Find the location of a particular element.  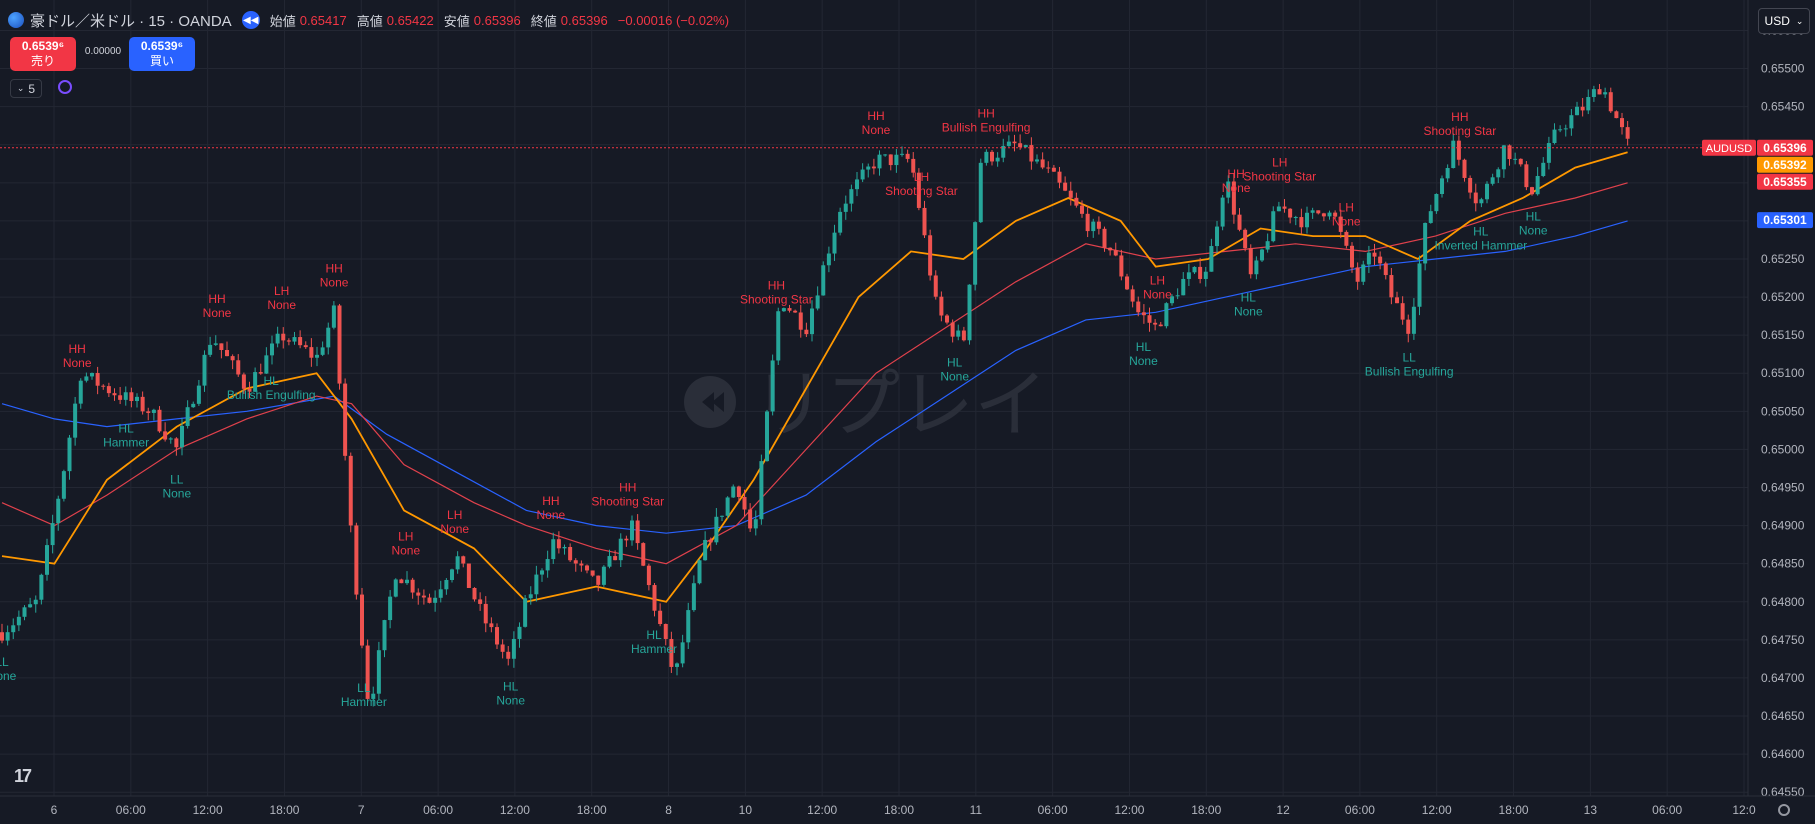

x-tick-label: 12 is located at coordinates (1283, 810).